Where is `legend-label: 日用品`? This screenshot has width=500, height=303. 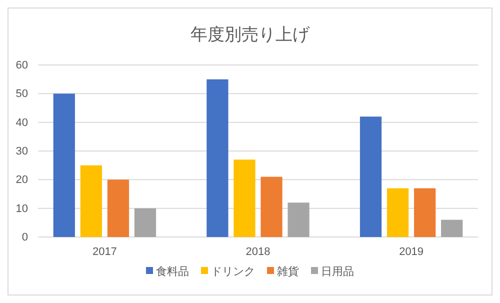 legend-label: 日用品 is located at coordinates (337, 271).